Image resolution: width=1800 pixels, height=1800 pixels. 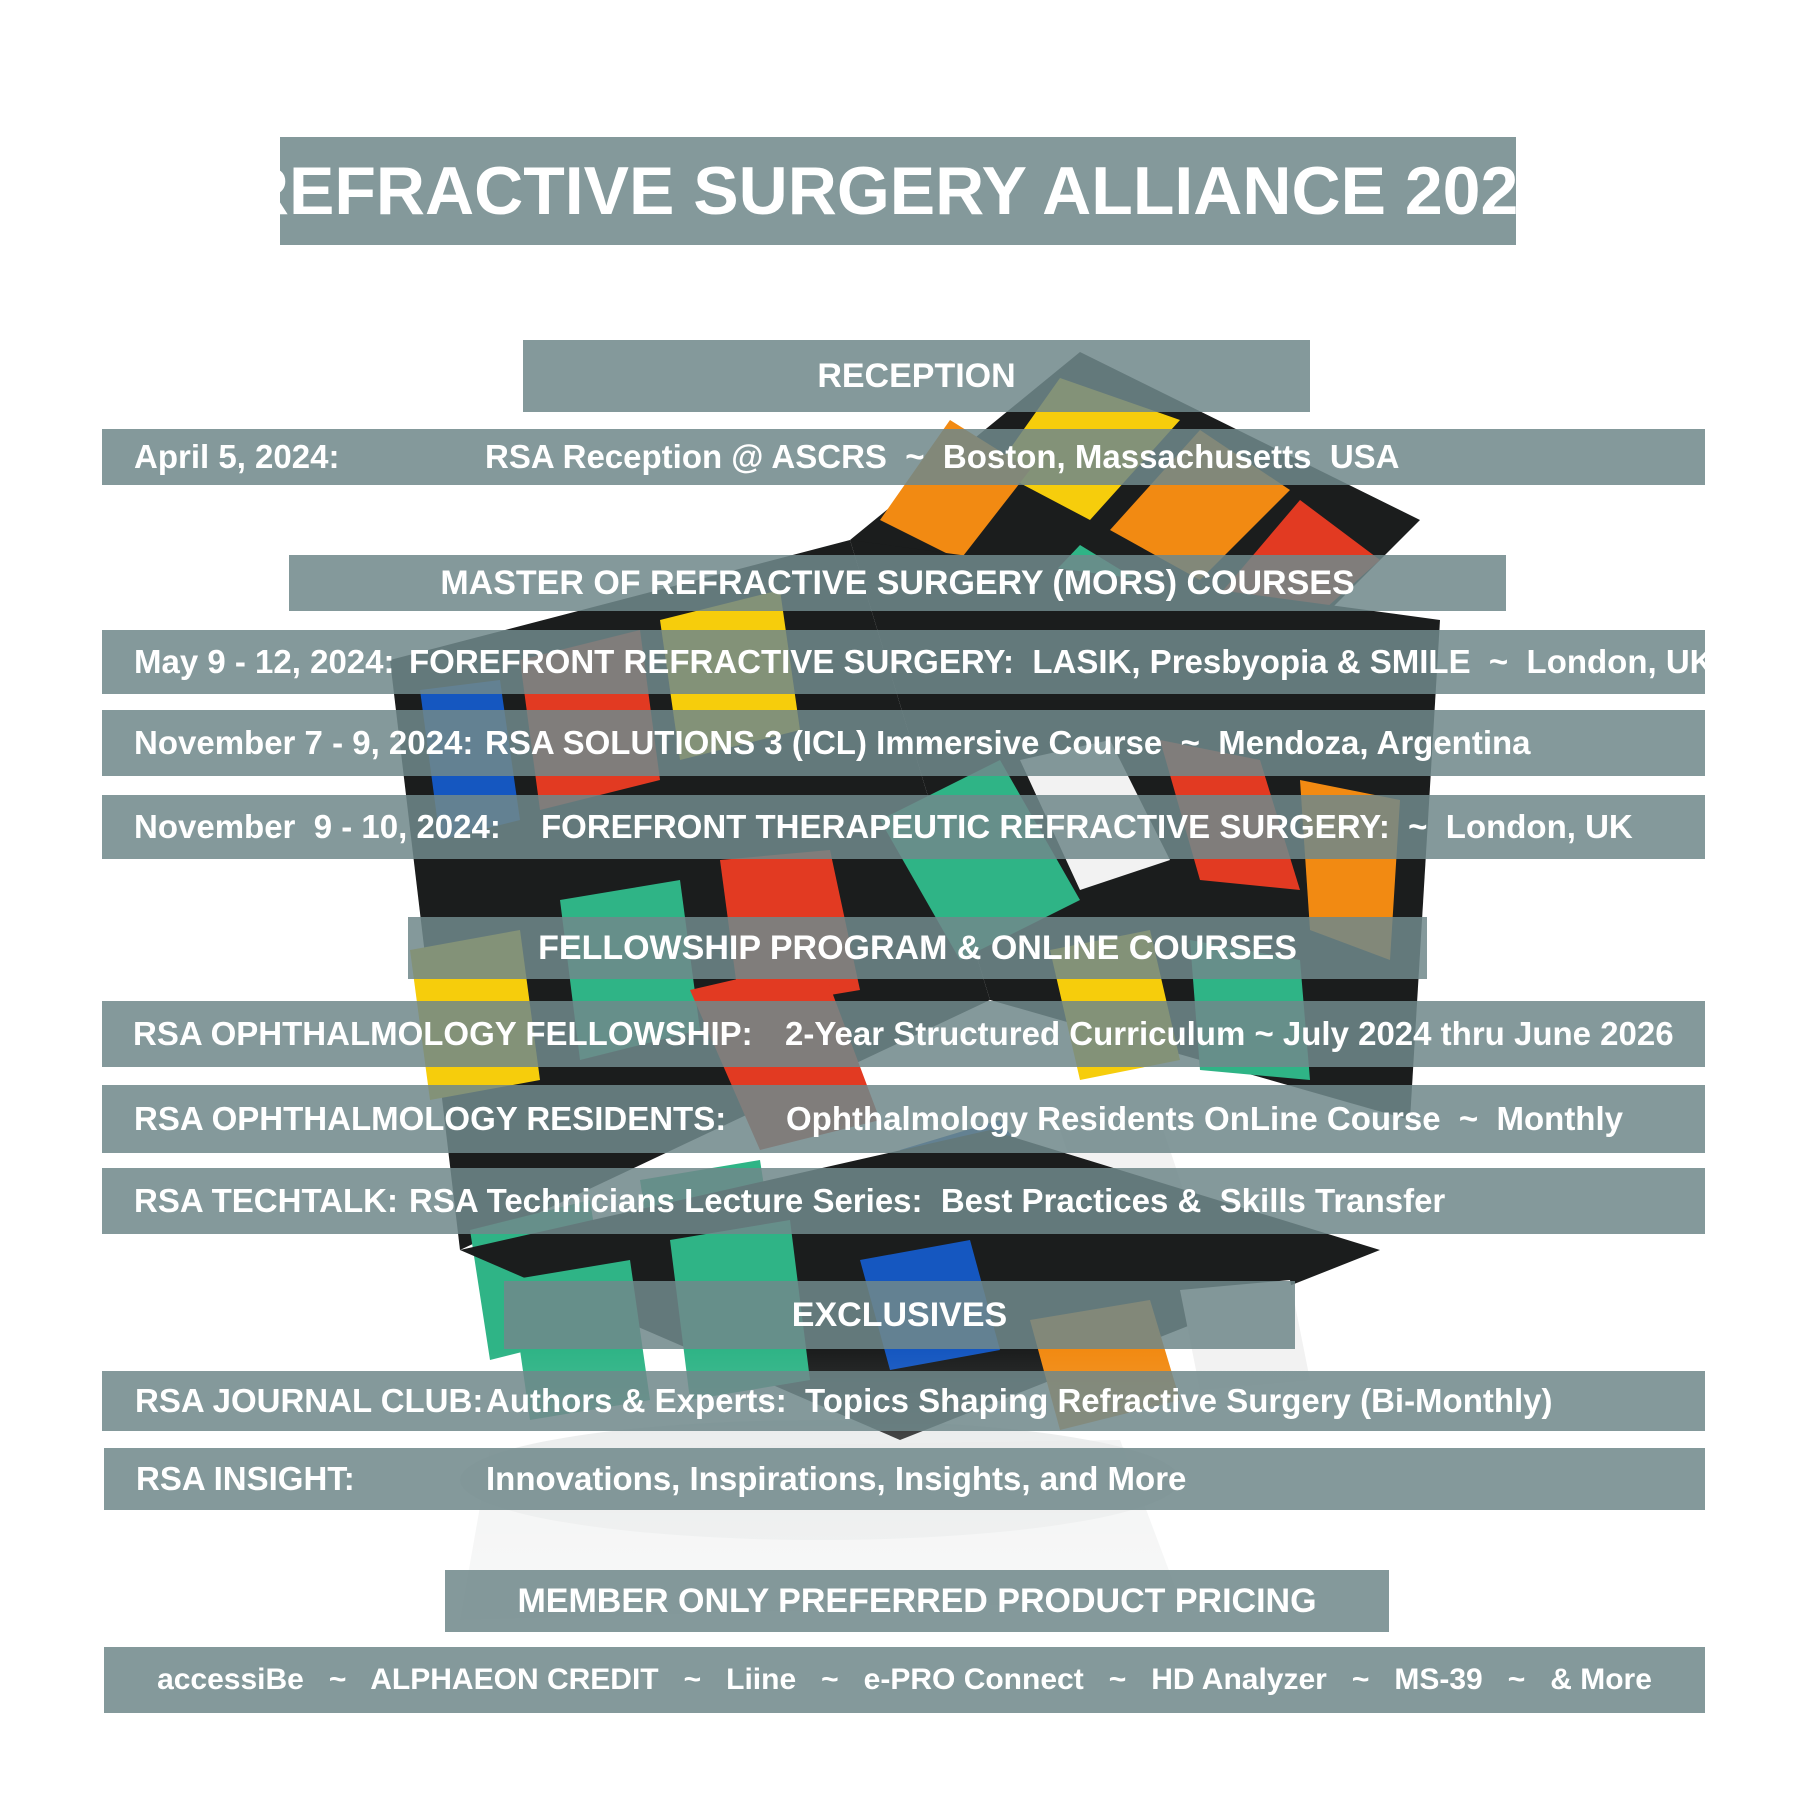 I want to click on page-title: REFRACTIVE SURGERY ALLIANCE 2024, so click(x=898, y=191).